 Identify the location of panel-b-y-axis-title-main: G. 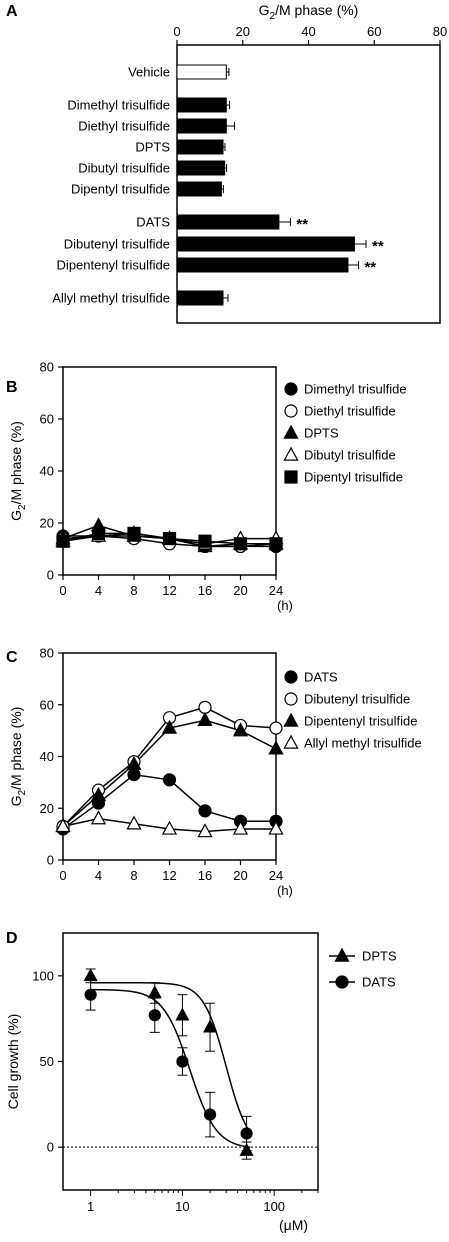
(16, 515).